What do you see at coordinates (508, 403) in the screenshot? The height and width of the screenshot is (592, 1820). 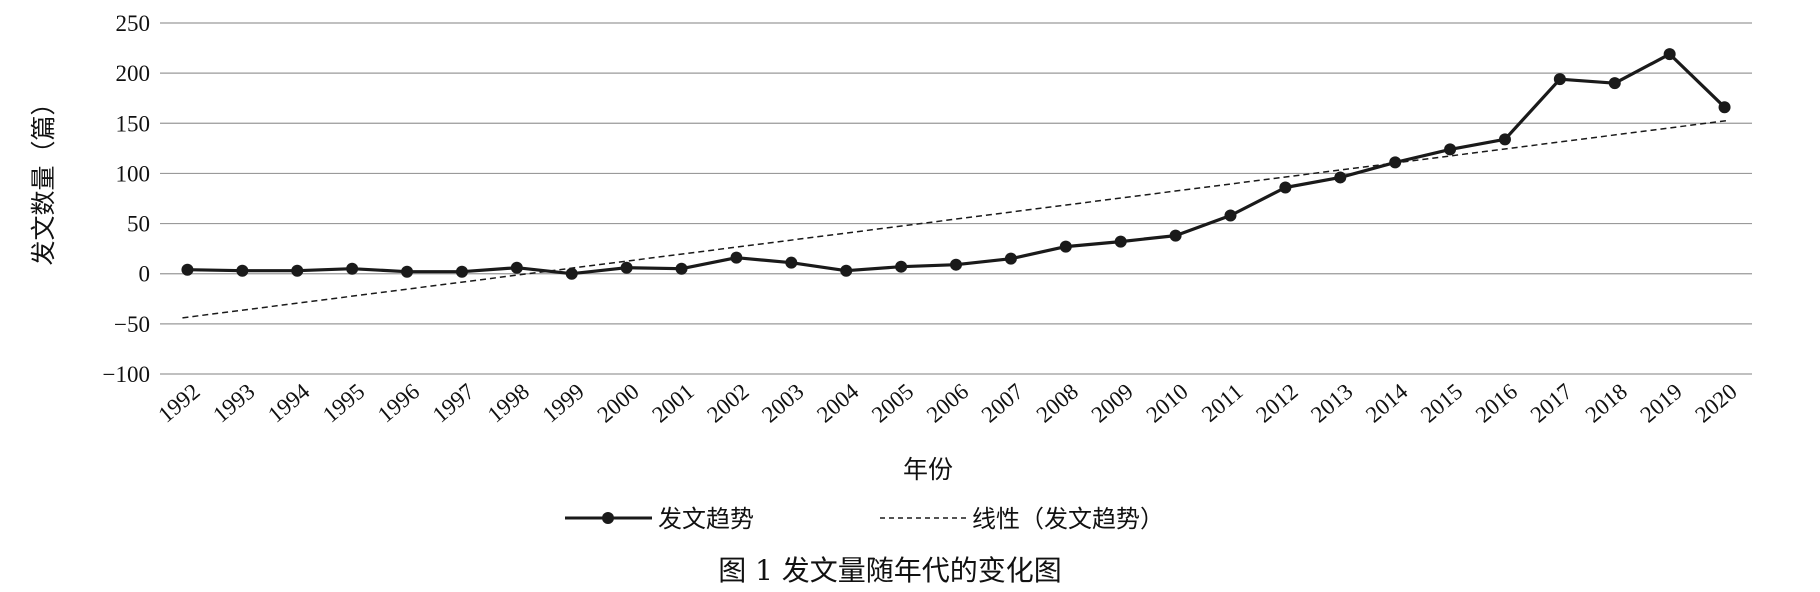 I see `x-tick-label: 1998` at bounding box center [508, 403].